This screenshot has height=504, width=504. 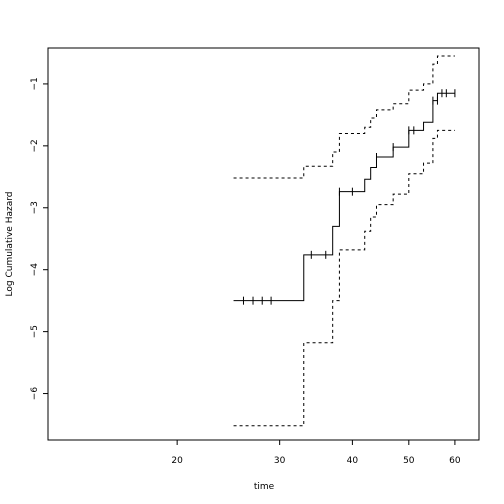 What do you see at coordinates (35, 331) in the screenshot?
I see `y-tick-label: −5` at bounding box center [35, 331].